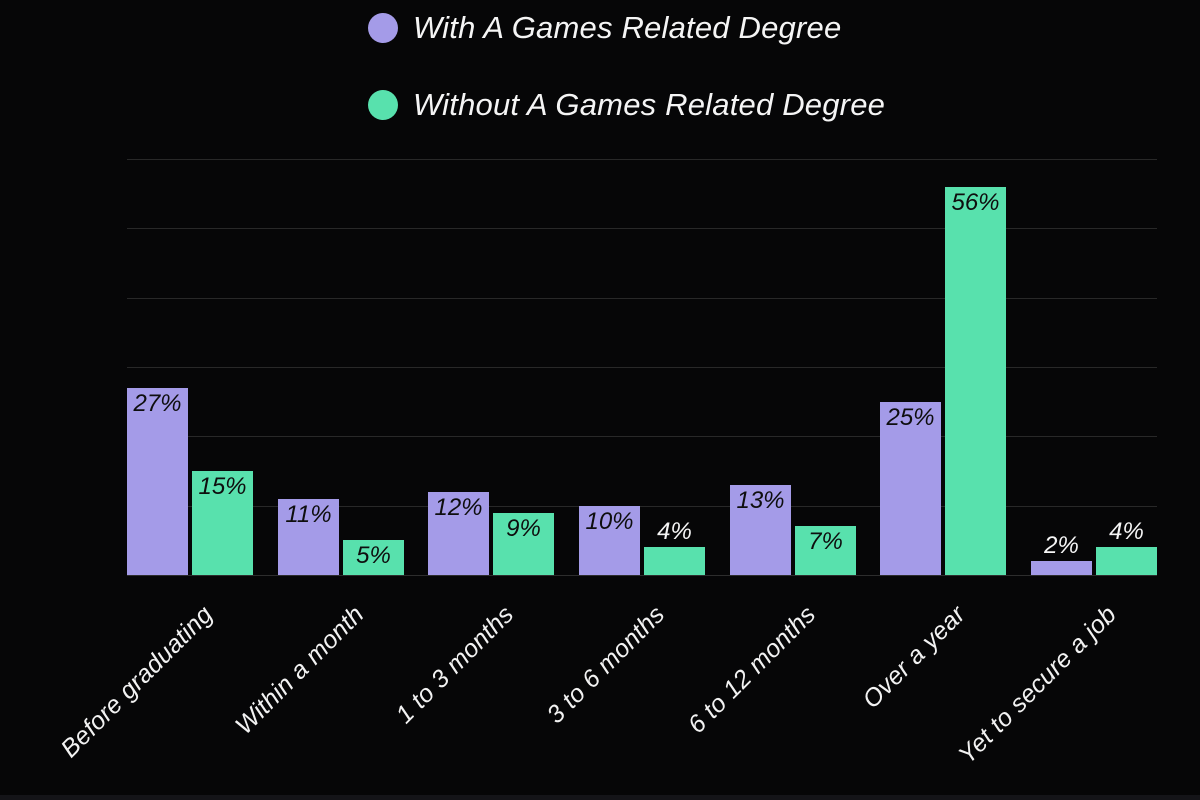 Image resolution: width=1200 pixels, height=800 pixels. Describe the element at coordinates (523, 528) in the screenshot. I see `bar-value-label: 9%` at that location.